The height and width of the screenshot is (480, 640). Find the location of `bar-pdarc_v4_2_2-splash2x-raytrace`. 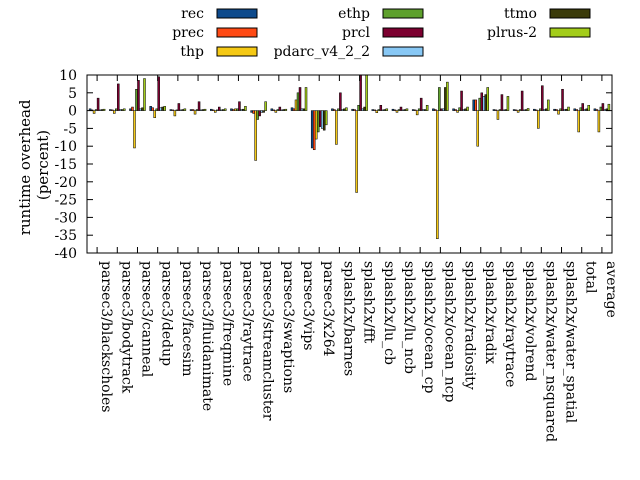

bar-pdarc_v4_2_2-splash2x-raytrace is located at coordinates (504, 110).